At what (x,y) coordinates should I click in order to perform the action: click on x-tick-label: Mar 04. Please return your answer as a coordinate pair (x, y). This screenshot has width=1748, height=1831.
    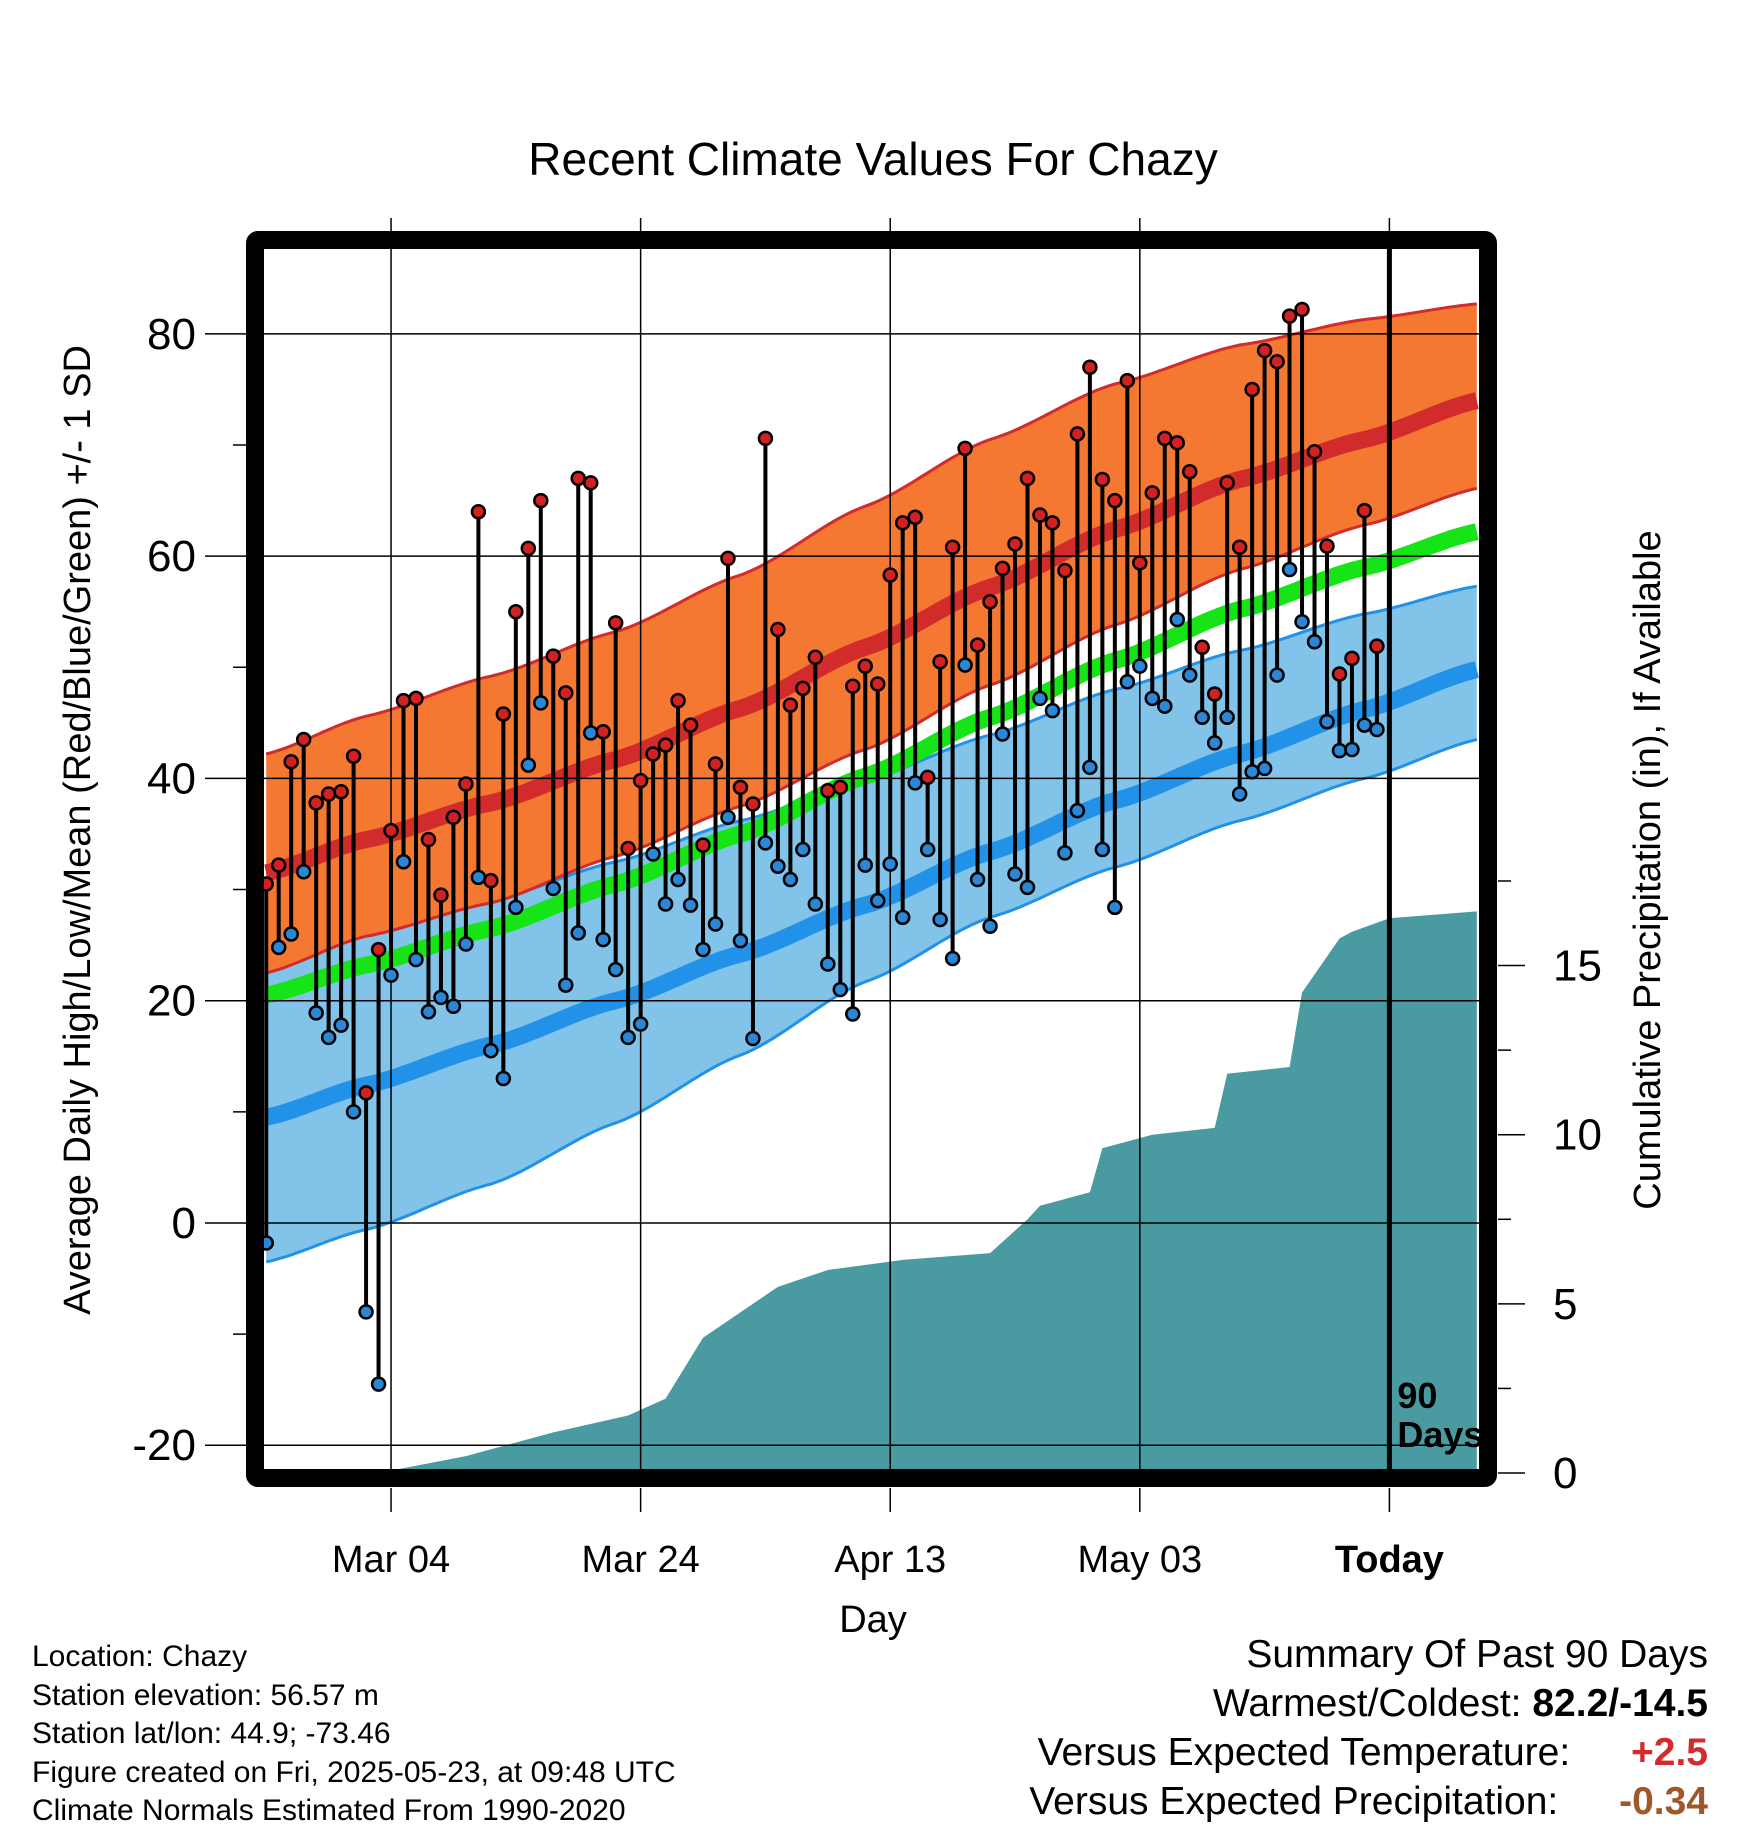
    Looking at the image, I should click on (391, 1560).